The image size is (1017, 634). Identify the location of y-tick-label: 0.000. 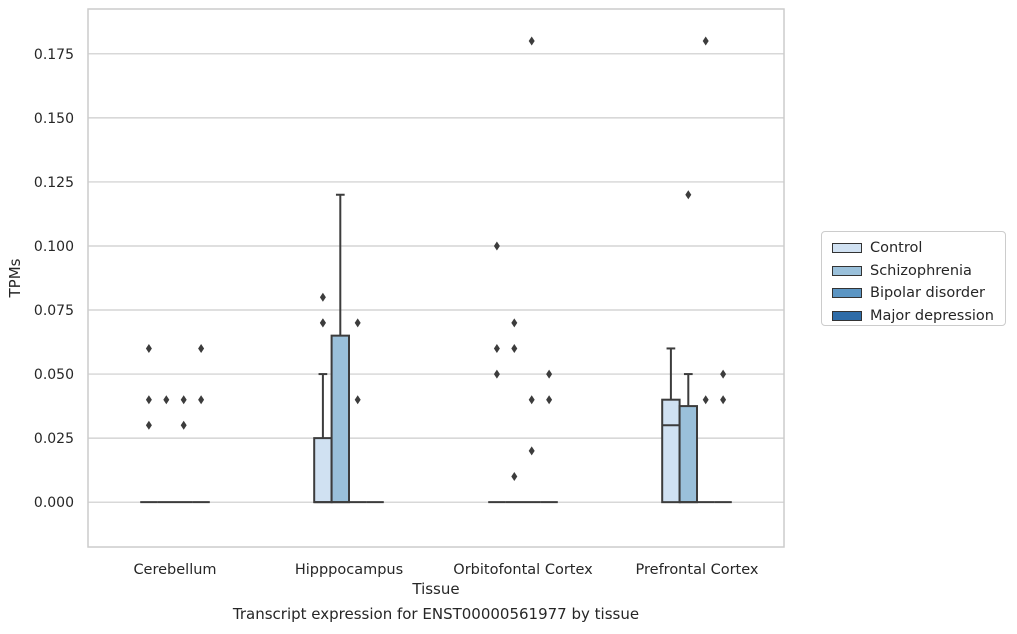
(54, 503).